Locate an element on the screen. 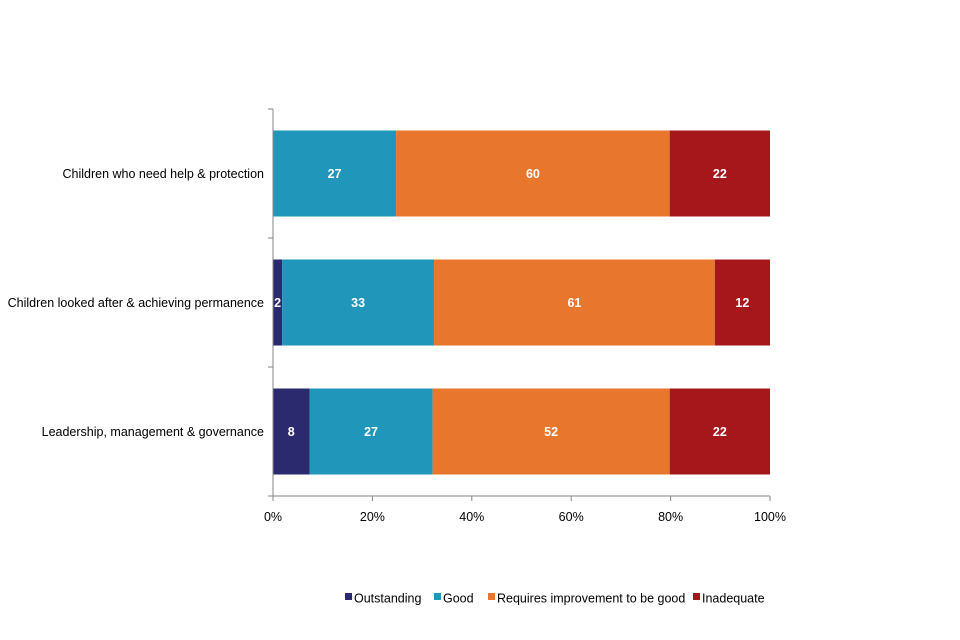 The image size is (960, 640). x-tick-label: 20% is located at coordinates (372, 517).